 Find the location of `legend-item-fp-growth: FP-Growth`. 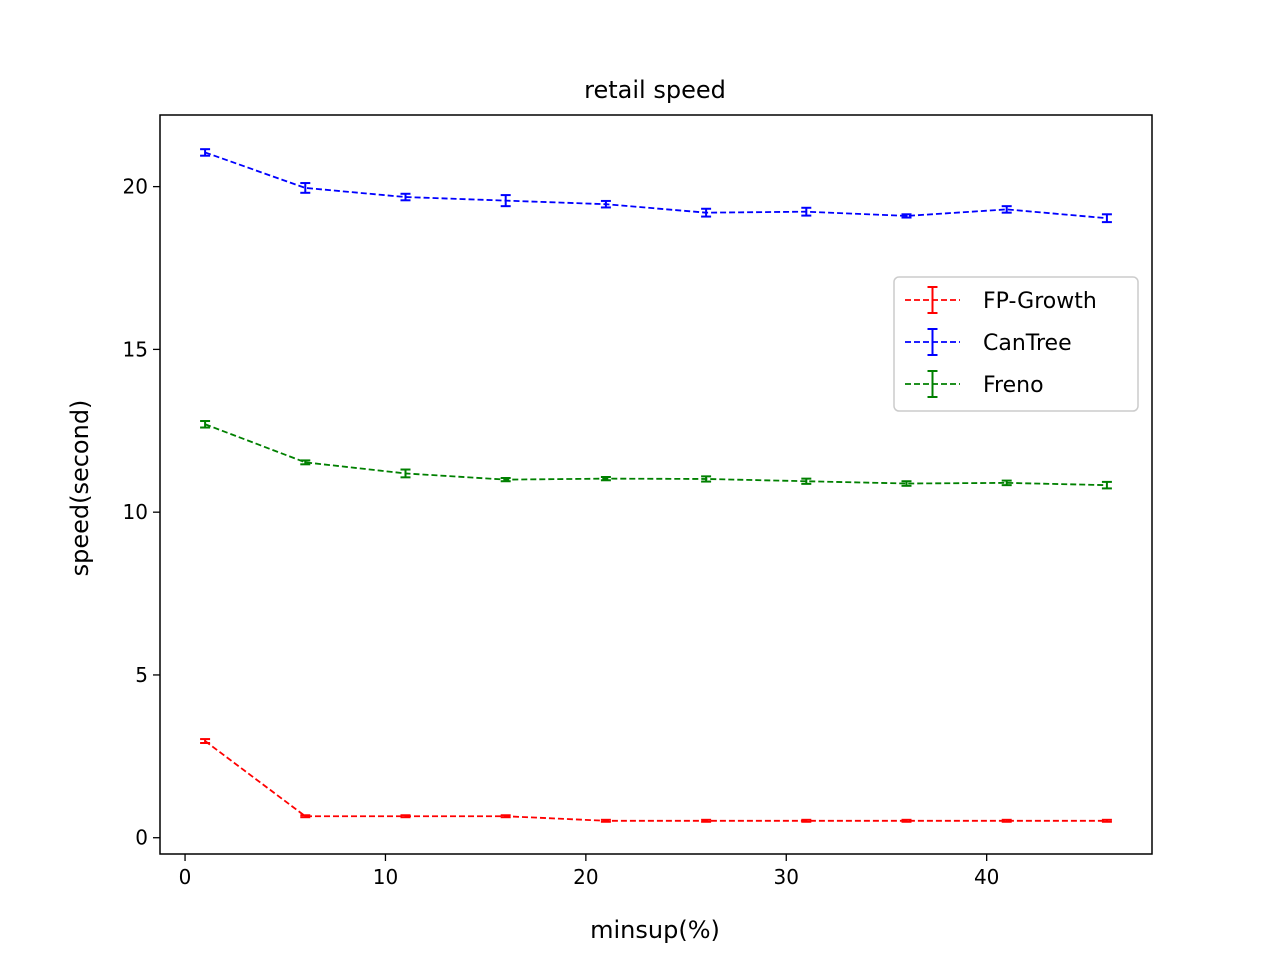

legend-item-fp-growth: FP-Growth is located at coordinates (1001, 300).